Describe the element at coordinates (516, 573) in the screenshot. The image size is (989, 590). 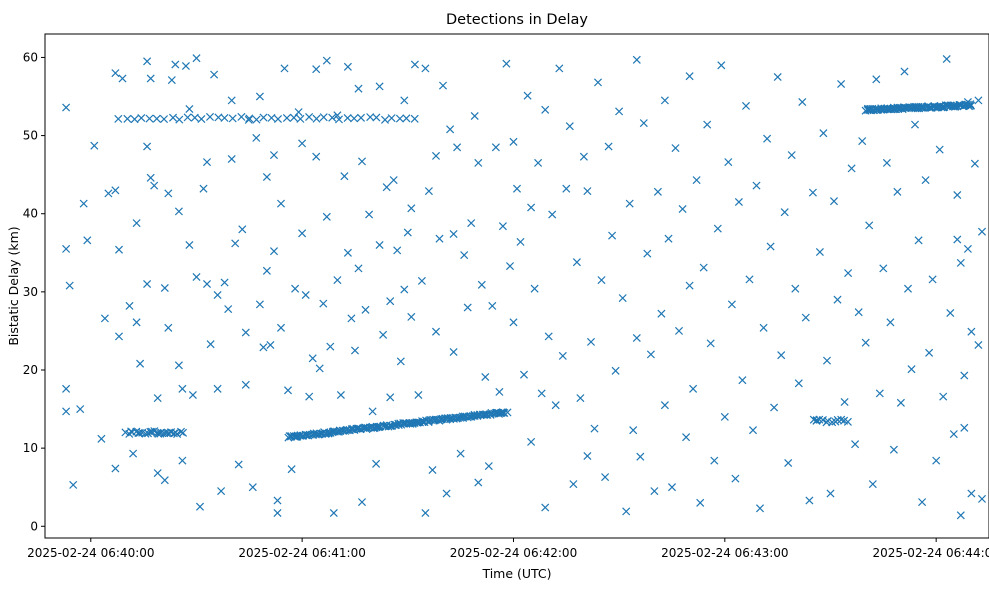
I see `x-axis-label: Time (UTC)` at that location.